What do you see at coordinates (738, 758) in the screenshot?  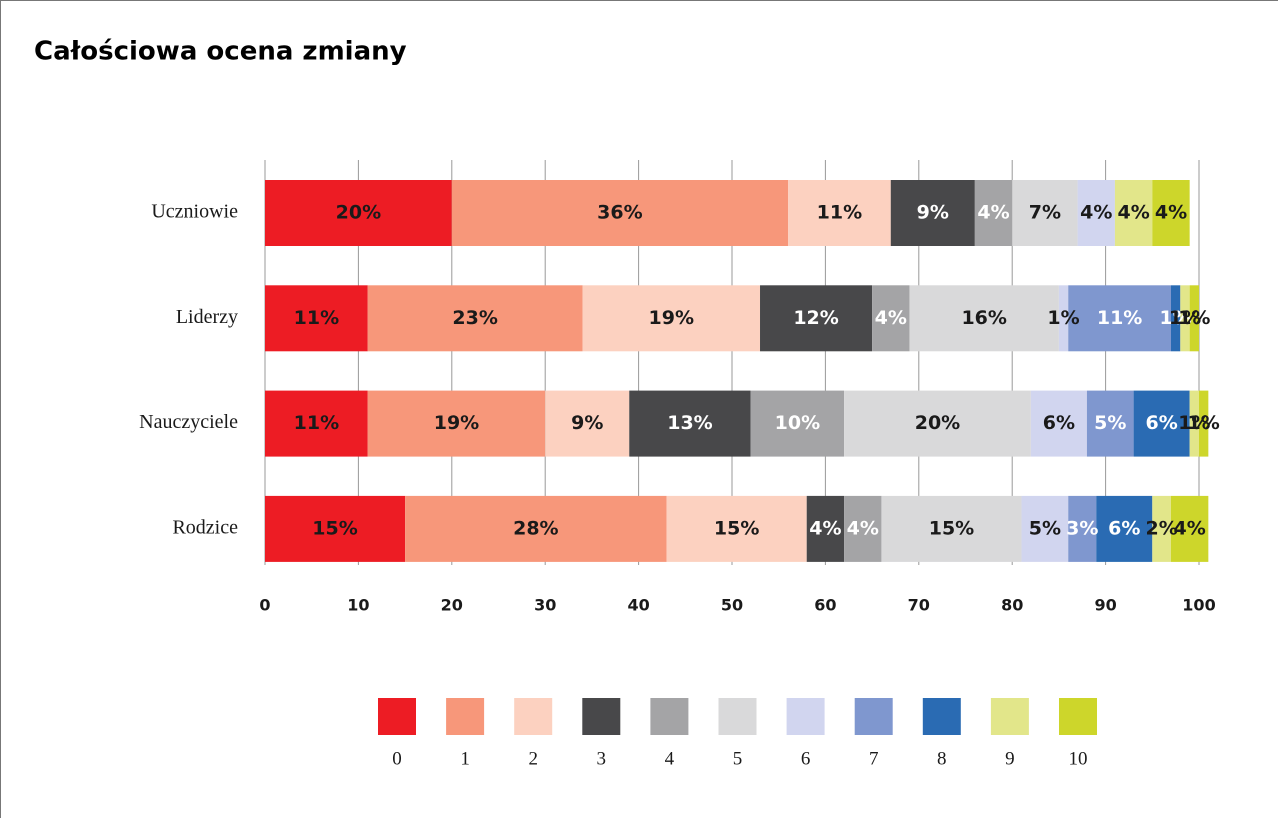 I see `legend-label: 5` at bounding box center [738, 758].